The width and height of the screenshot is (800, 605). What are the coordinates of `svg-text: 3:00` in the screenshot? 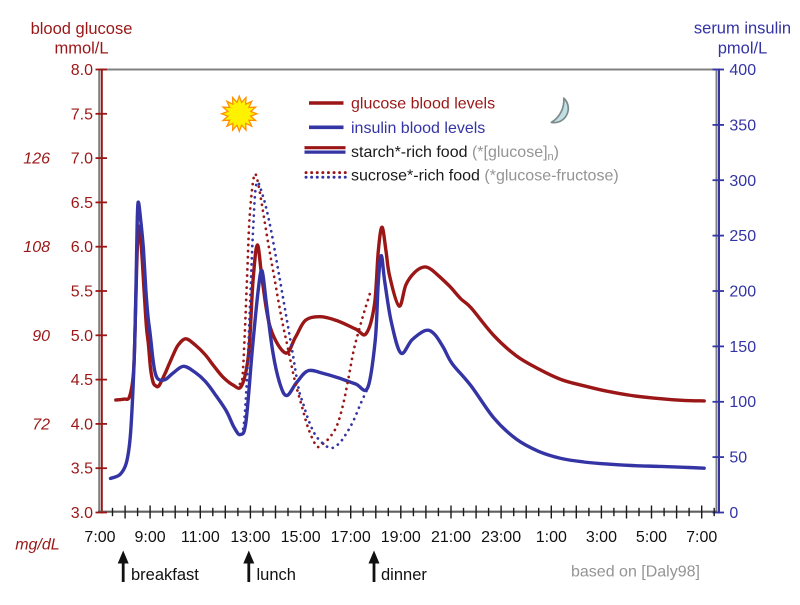 It's located at (601, 537).